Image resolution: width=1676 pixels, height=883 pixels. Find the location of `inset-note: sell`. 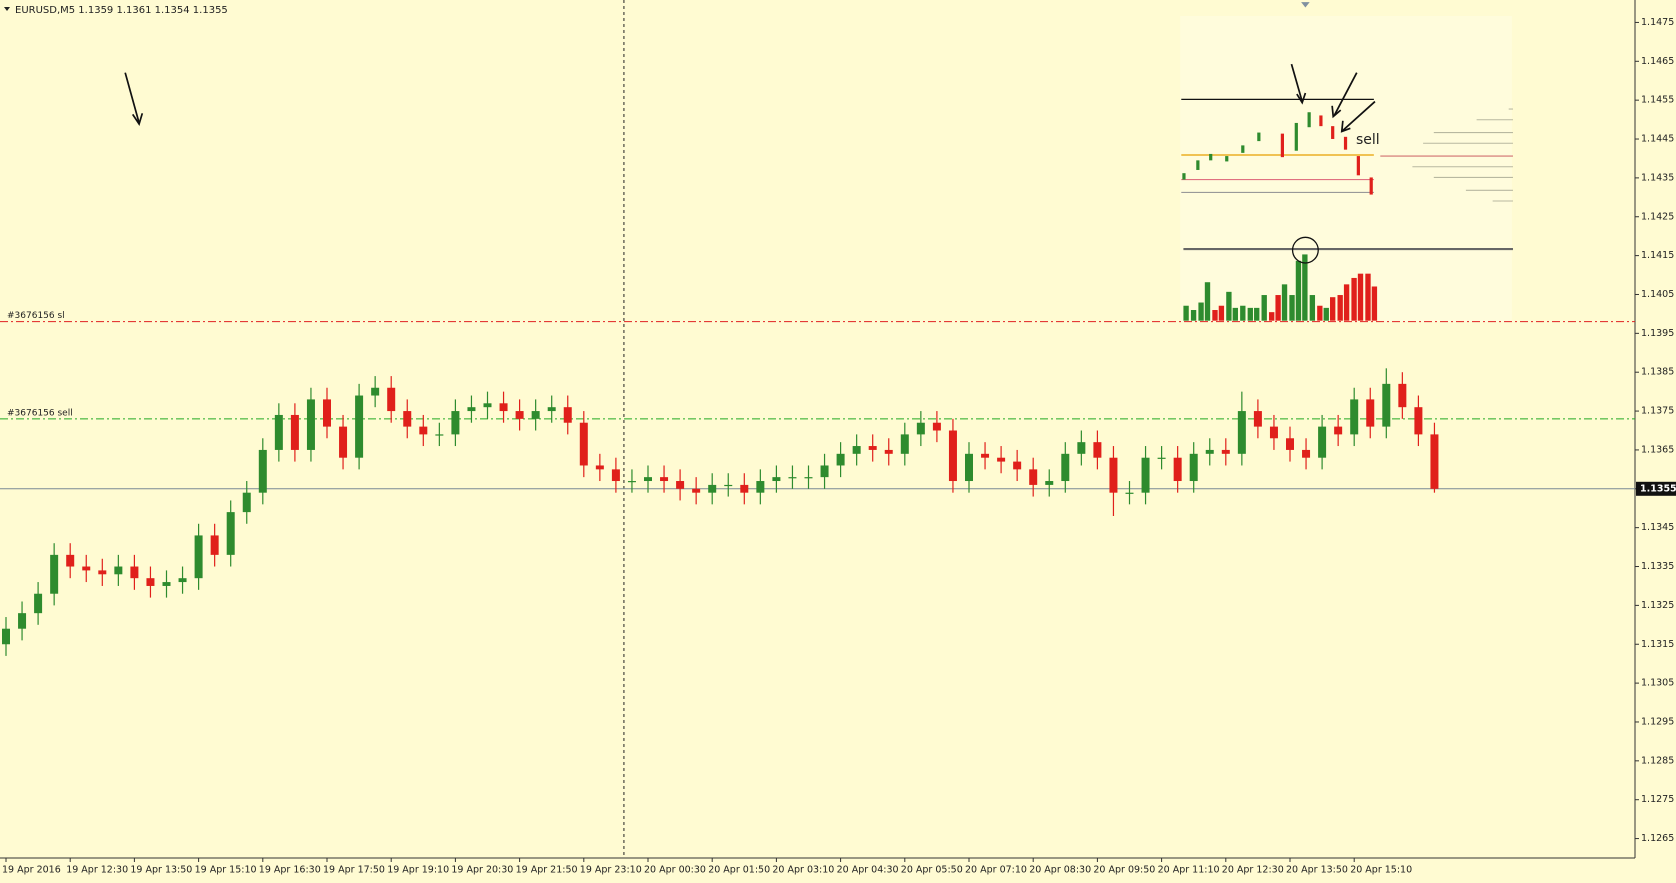

inset-note: sell is located at coordinates (1368, 140).